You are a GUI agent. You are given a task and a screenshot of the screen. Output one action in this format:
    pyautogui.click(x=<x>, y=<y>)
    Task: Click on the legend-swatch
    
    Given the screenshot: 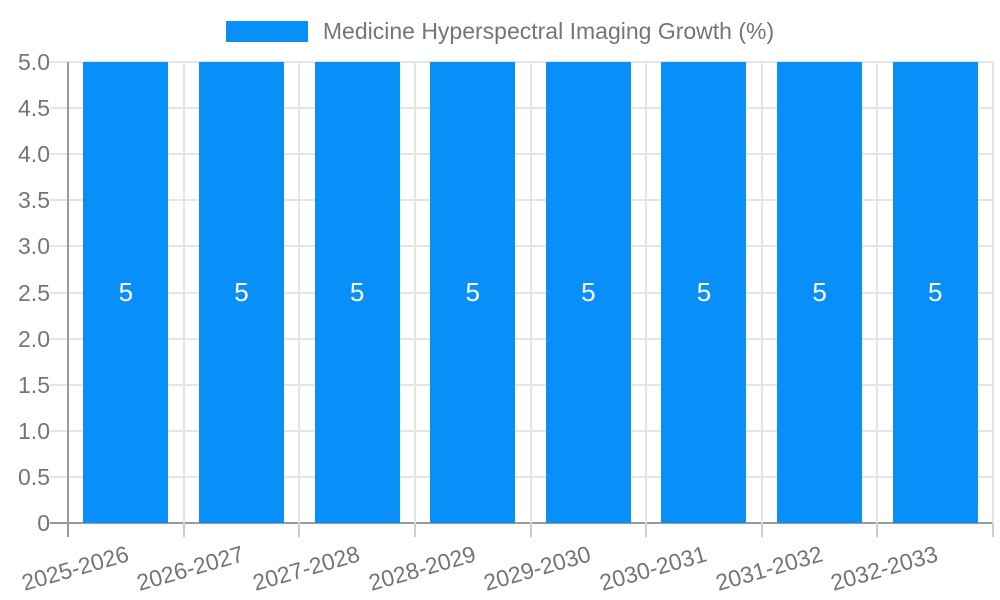 What is the action you would take?
    pyautogui.click(x=266, y=31)
    